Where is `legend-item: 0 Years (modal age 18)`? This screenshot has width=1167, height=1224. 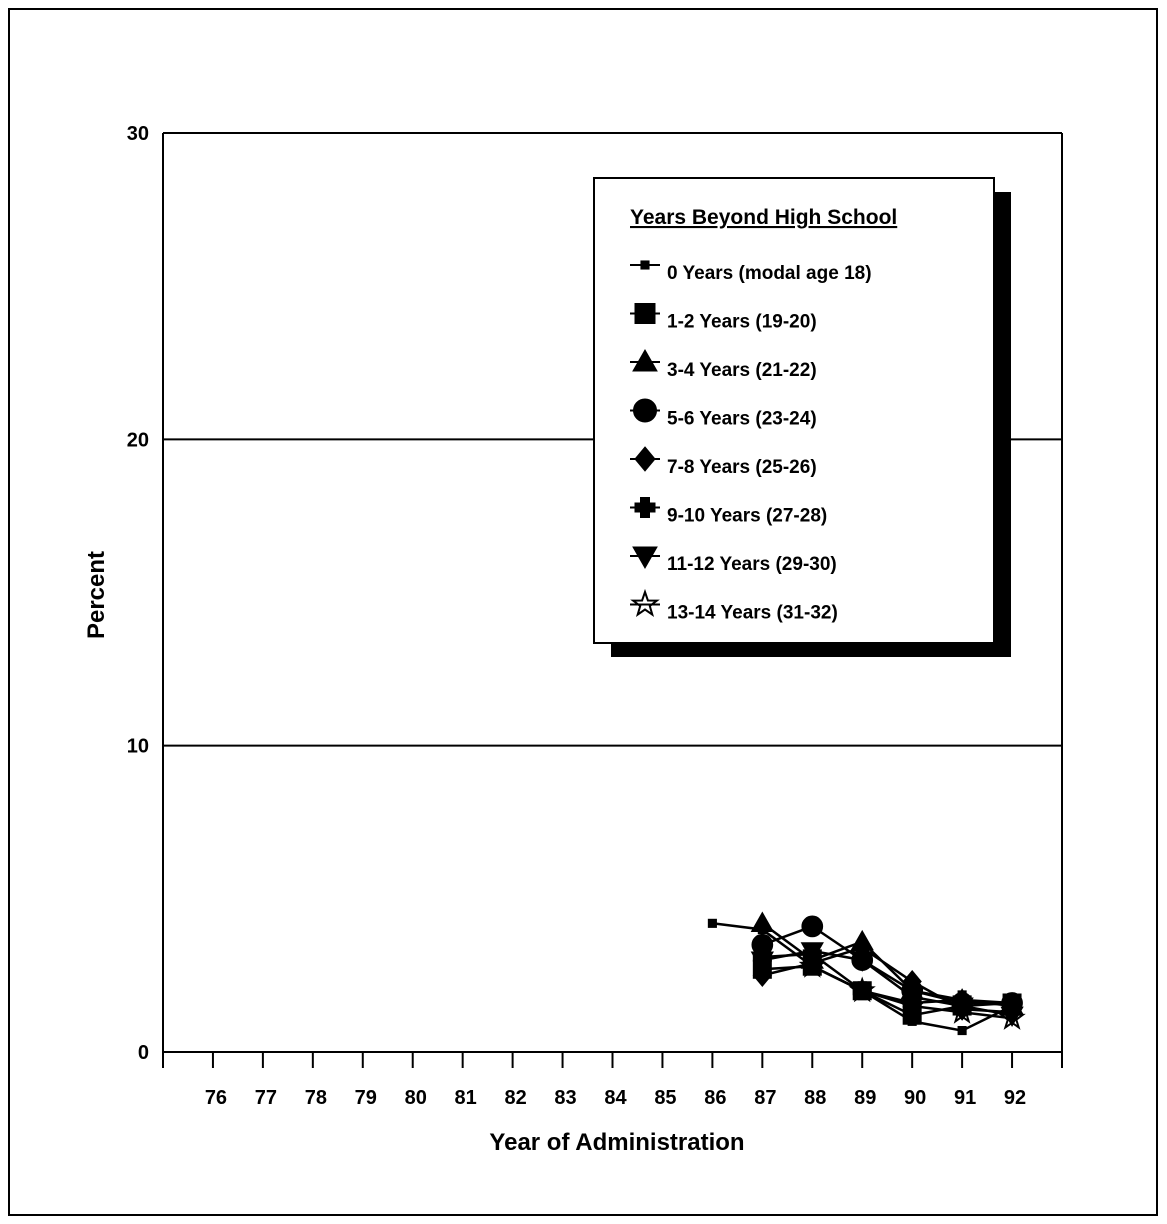
legend-item: 0 Years (modal age 18) is located at coordinates (751, 272).